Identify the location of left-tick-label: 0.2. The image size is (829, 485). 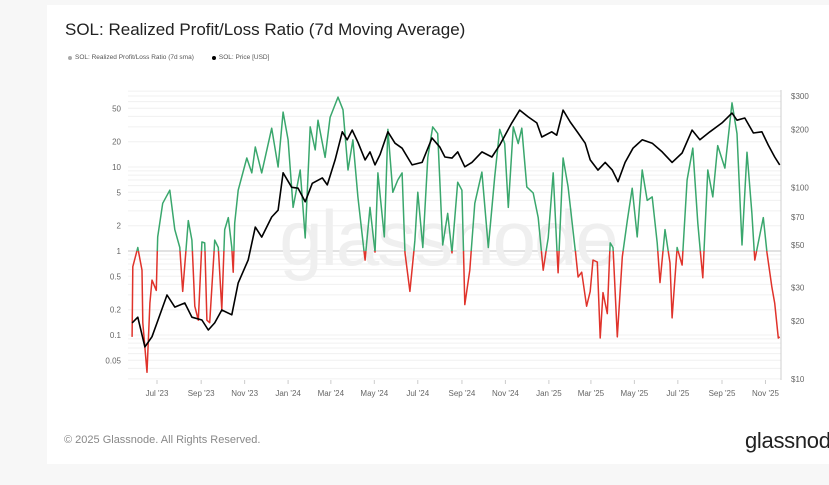
(116, 310).